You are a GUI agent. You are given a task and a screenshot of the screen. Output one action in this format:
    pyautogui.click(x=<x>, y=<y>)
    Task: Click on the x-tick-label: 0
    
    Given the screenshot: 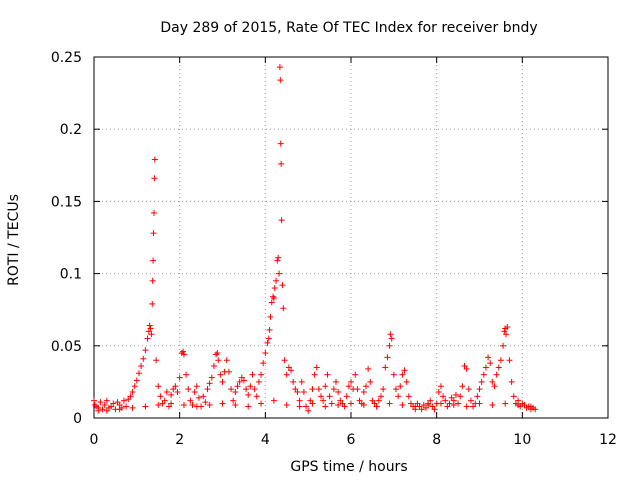 What is the action you would take?
    pyautogui.click(x=94, y=440)
    